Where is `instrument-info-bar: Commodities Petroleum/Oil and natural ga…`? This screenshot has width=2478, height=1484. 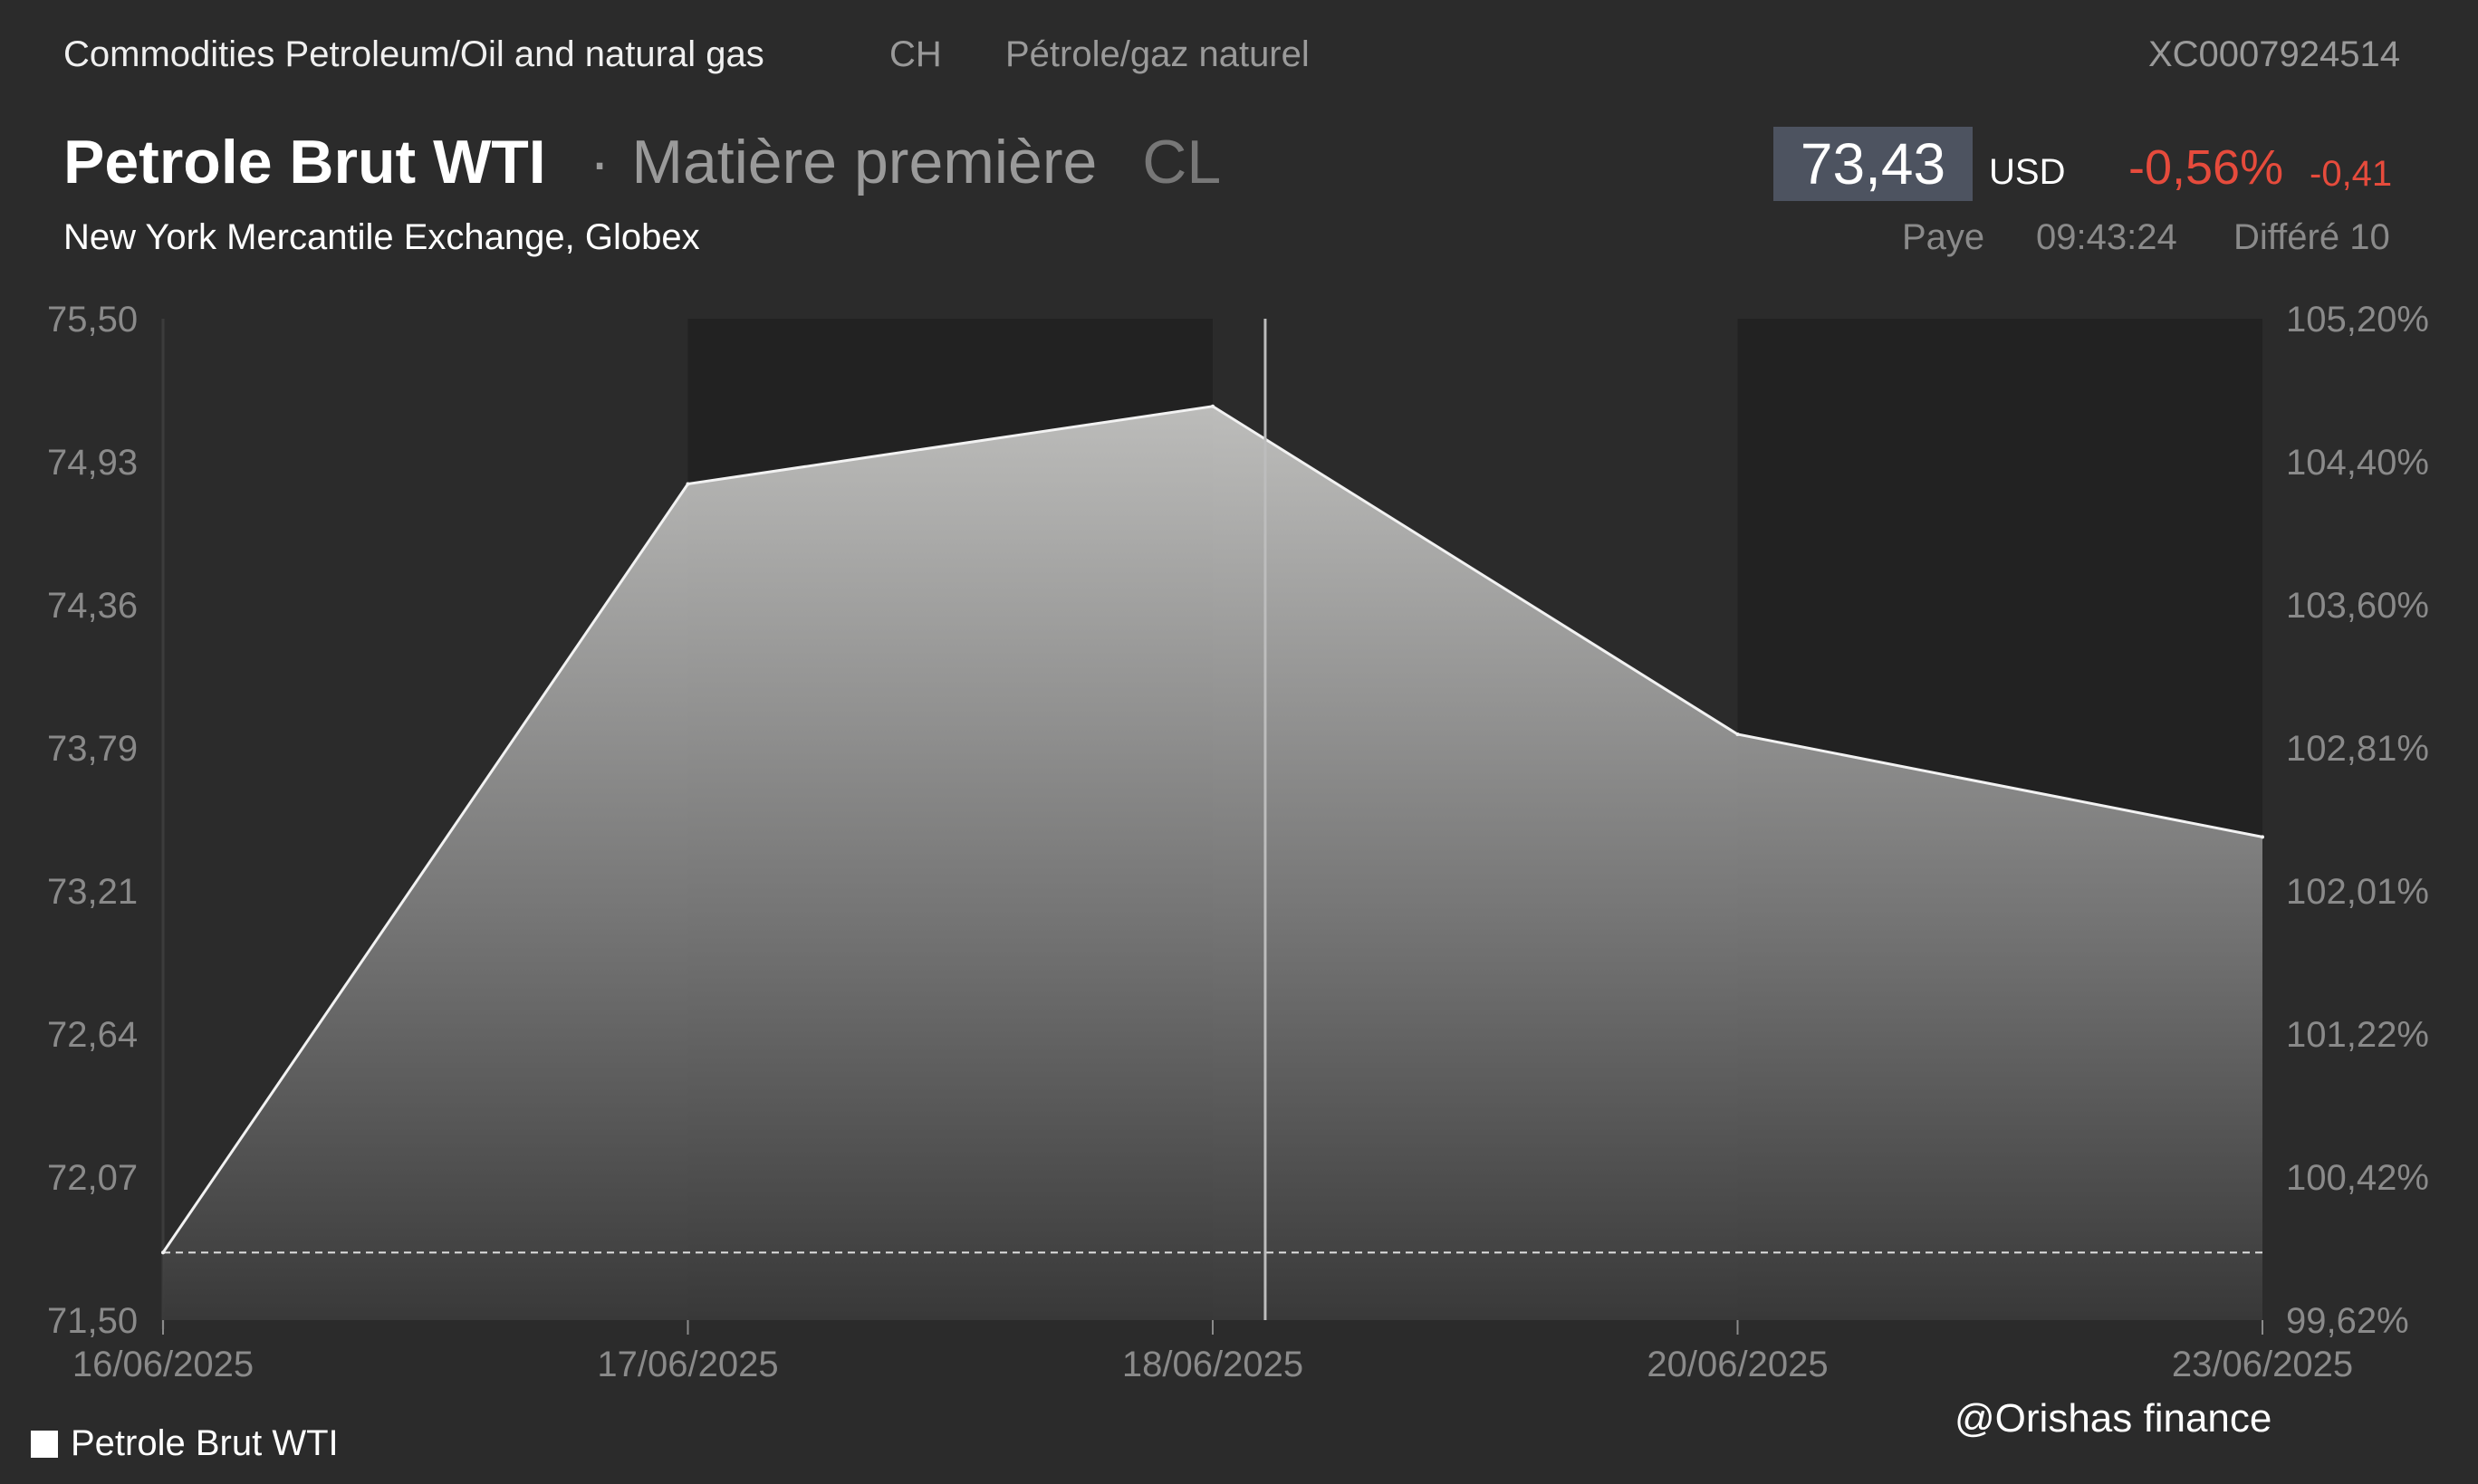 instrument-info-bar: Commodities Petroleum/Oil and natural ga… is located at coordinates (1231, 57).